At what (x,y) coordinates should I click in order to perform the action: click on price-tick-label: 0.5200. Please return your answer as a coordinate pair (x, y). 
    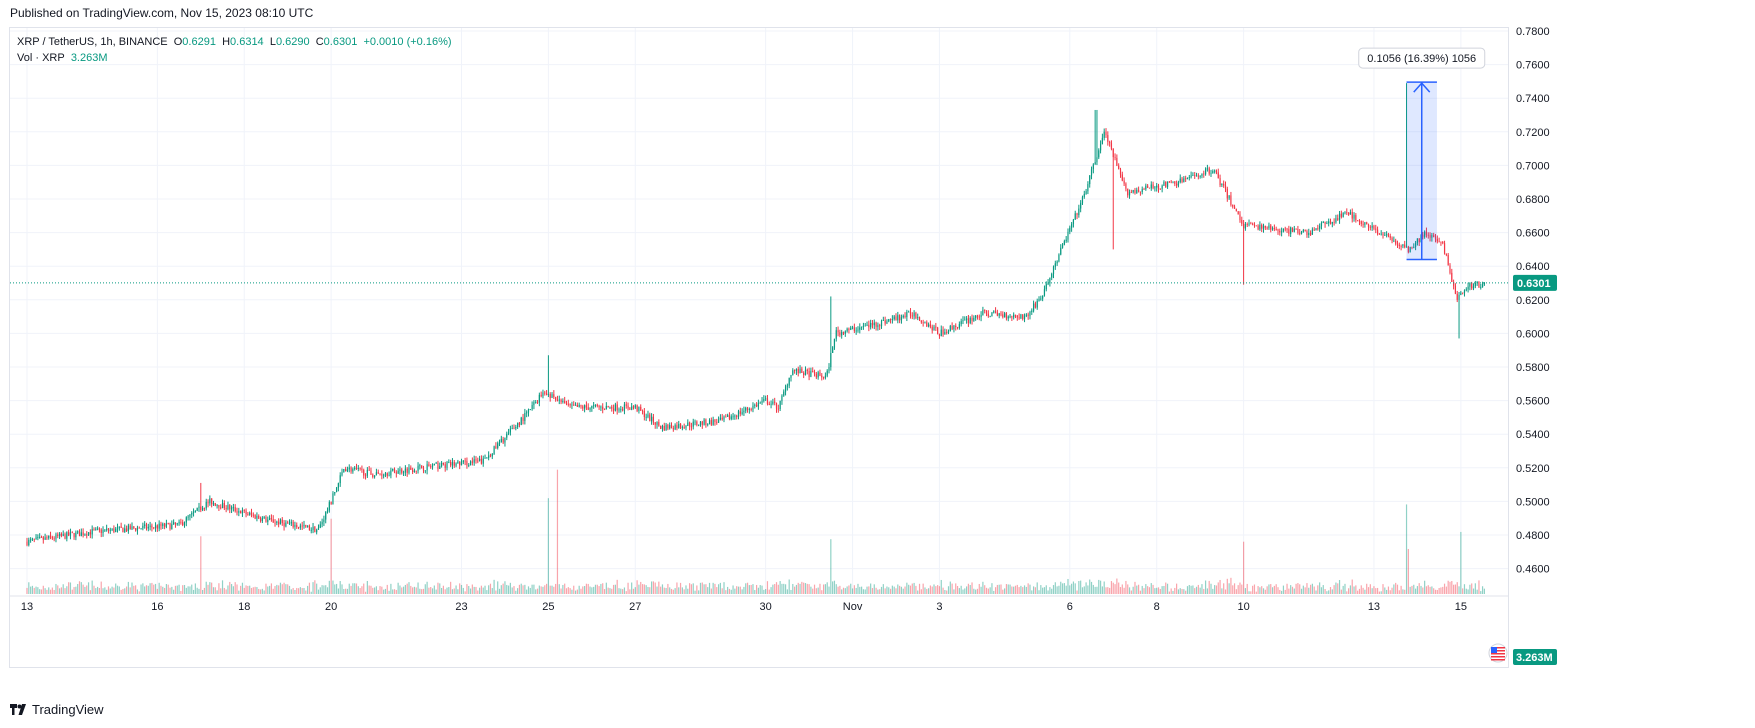
    Looking at the image, I should click on (1533, 469).